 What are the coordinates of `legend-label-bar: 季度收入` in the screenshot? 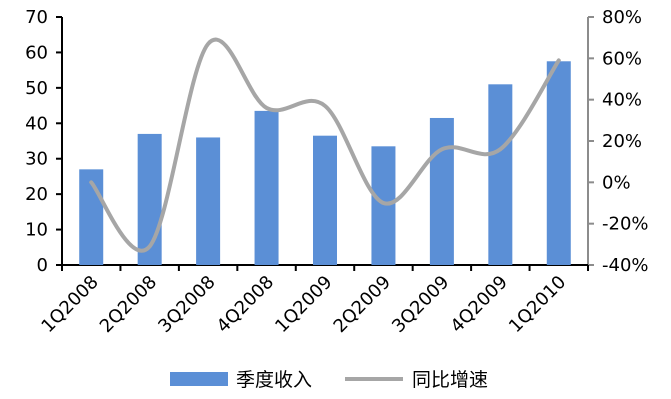 It's located at (274, 380).